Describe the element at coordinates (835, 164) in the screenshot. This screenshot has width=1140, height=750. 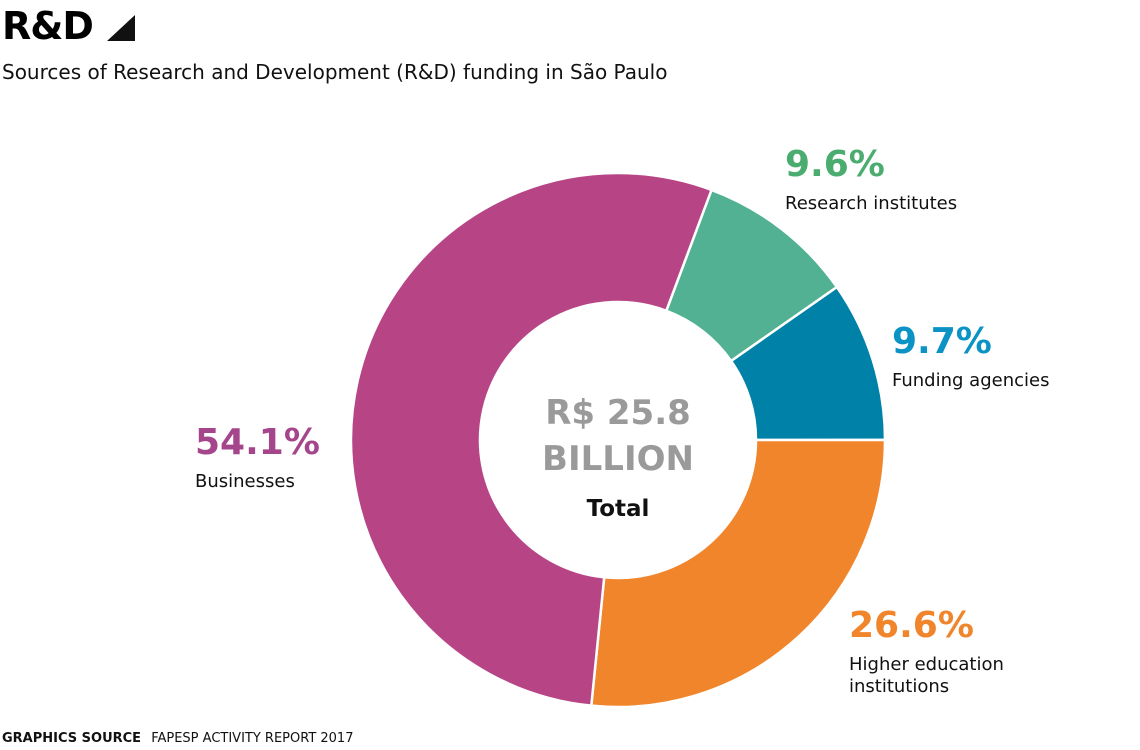
I see `slice-percent: 9.6%` at that location.